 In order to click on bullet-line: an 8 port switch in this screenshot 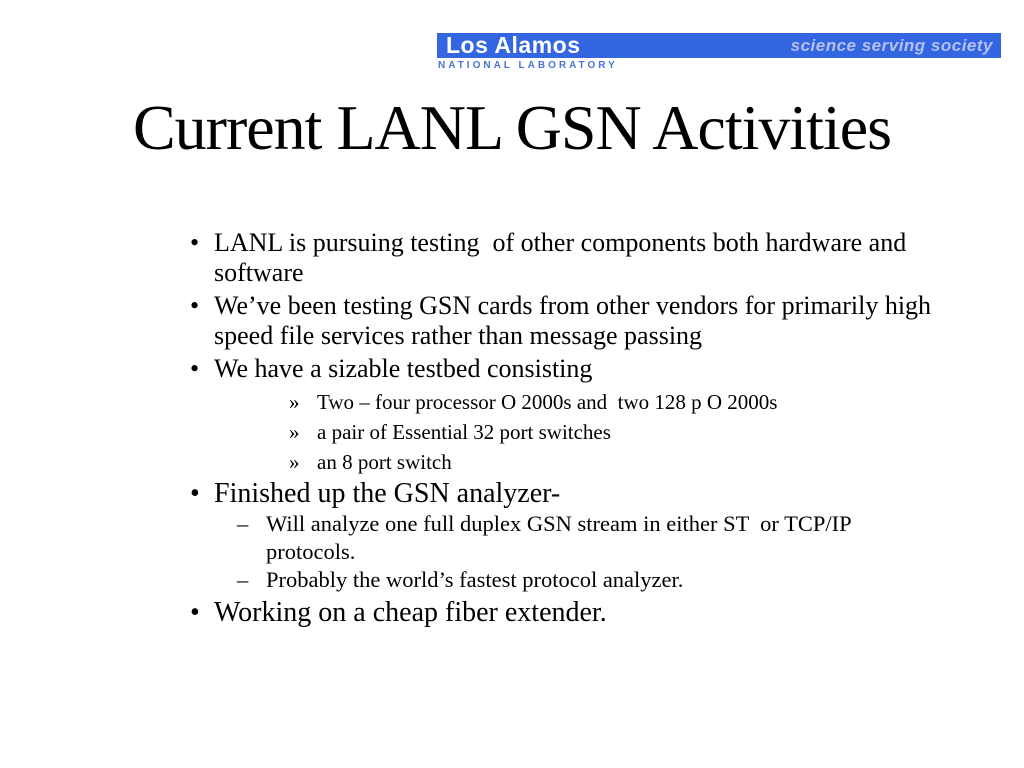, I will do `click(384, 462)`.